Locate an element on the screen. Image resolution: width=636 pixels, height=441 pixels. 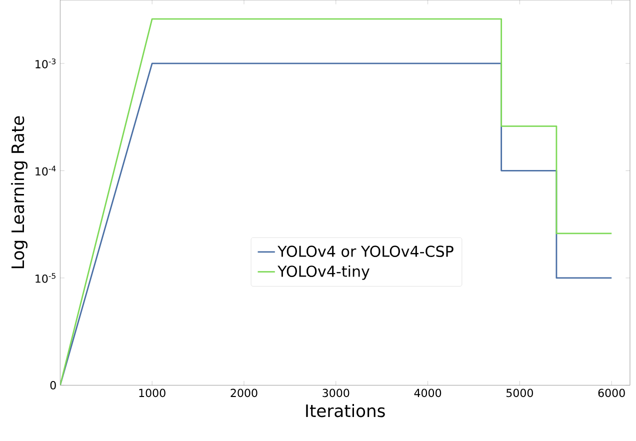
y-tick-label: 10$^{-4}$ is located at coordinates (46, 171).